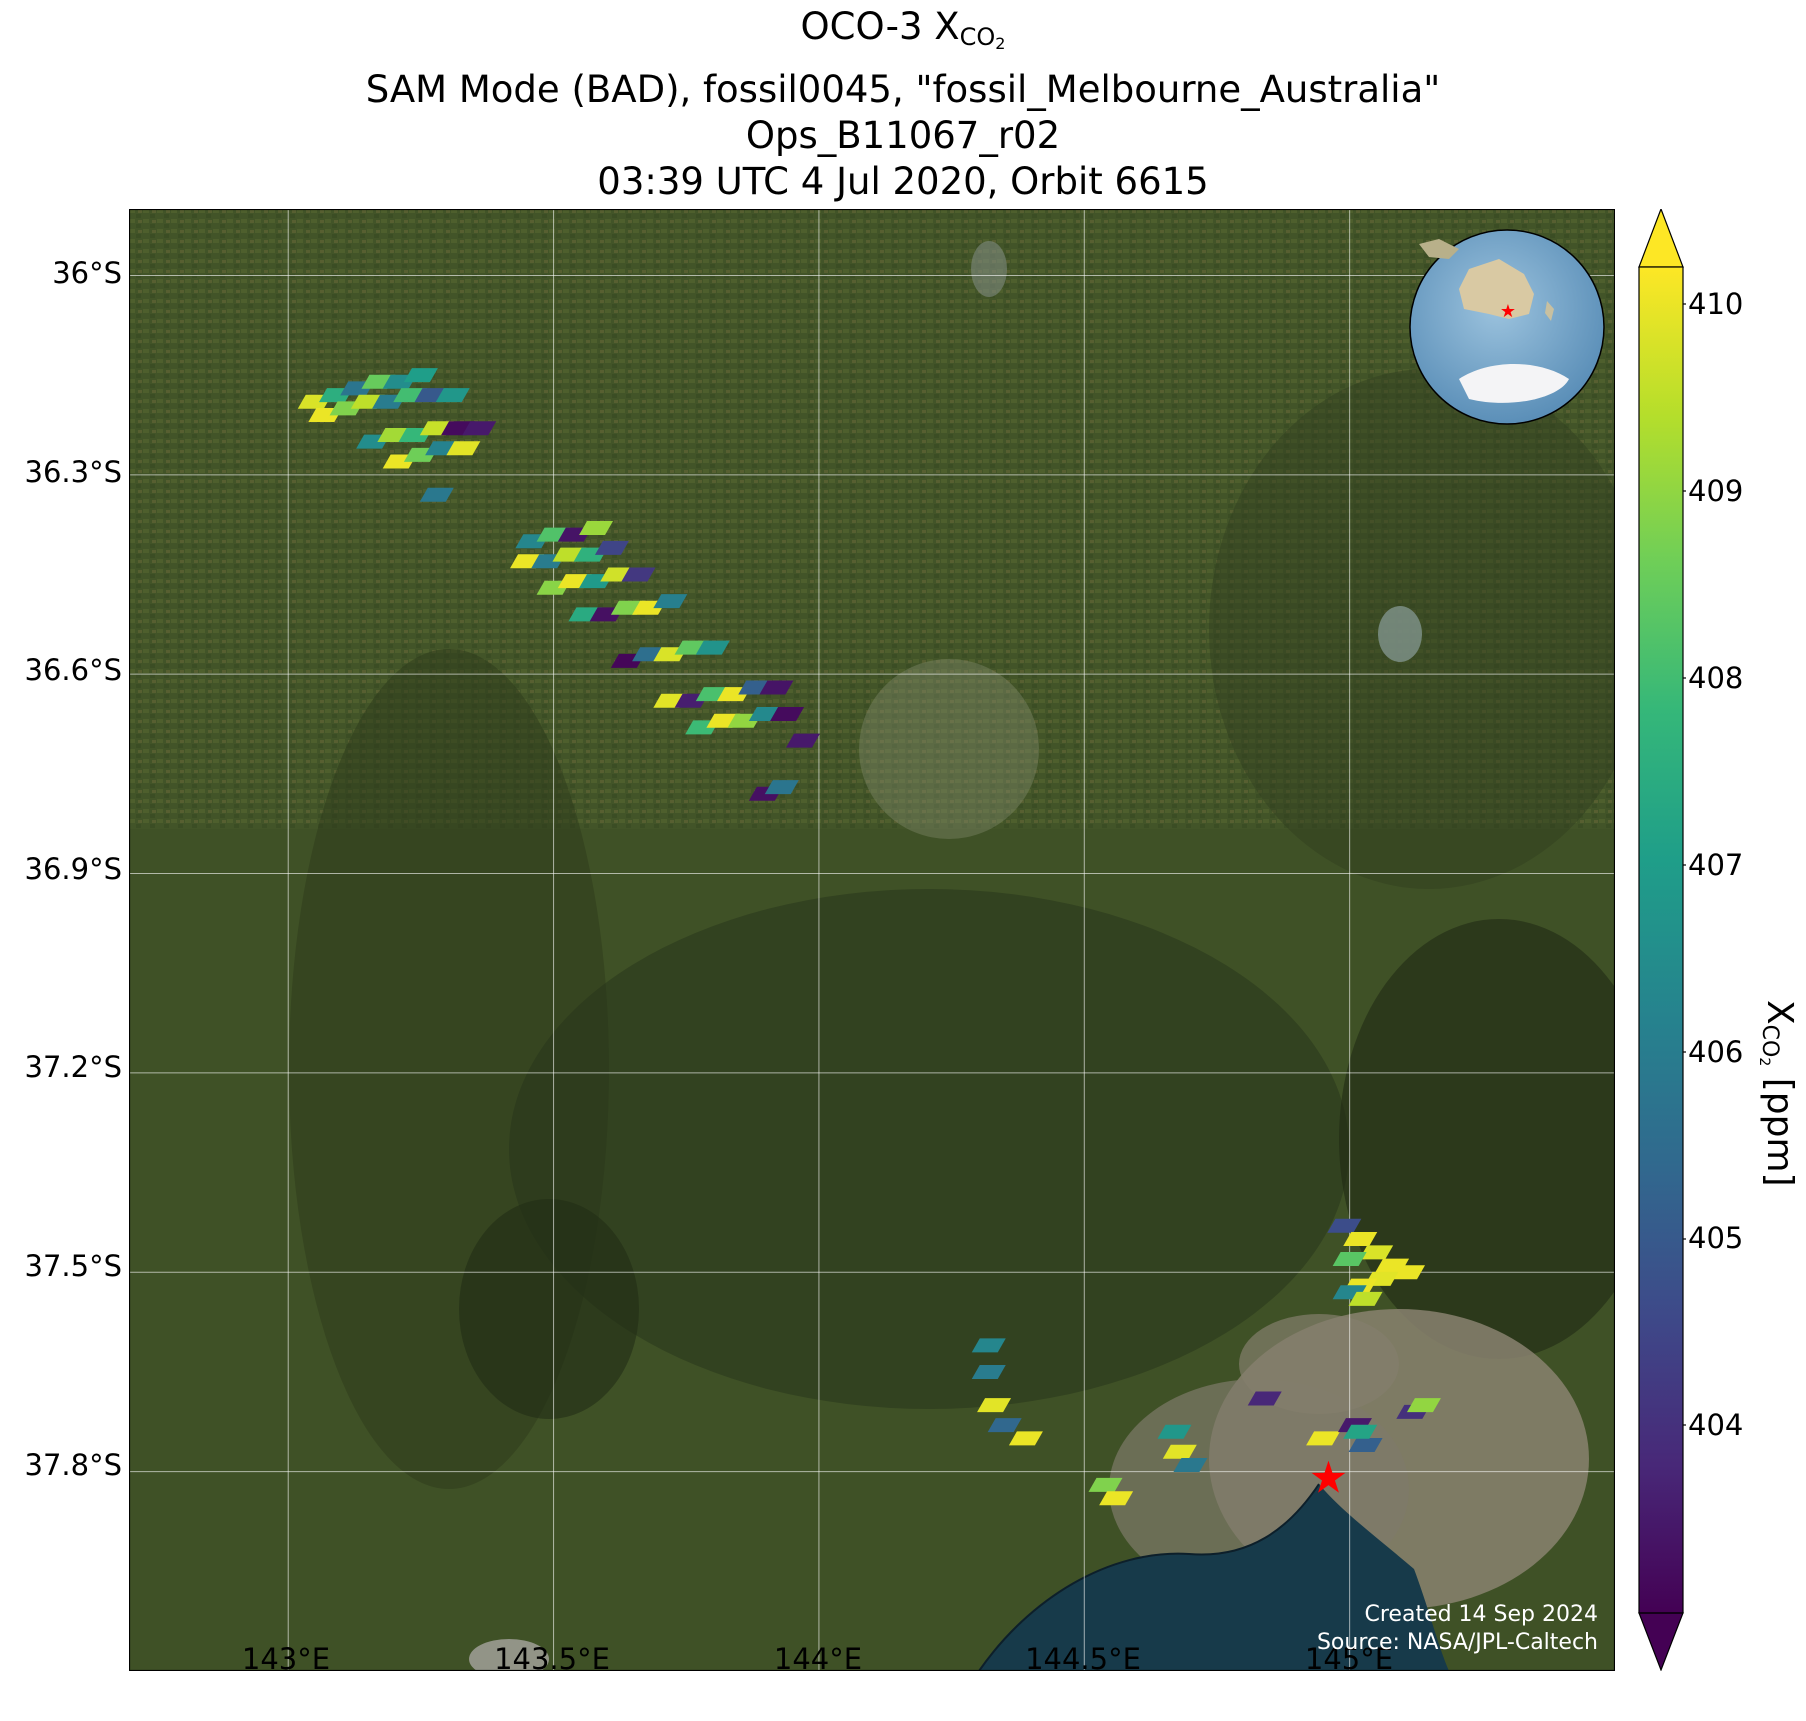 This screenshot has height=1721, width=1806. I want to click on globe-australia, so click(1496, 289).